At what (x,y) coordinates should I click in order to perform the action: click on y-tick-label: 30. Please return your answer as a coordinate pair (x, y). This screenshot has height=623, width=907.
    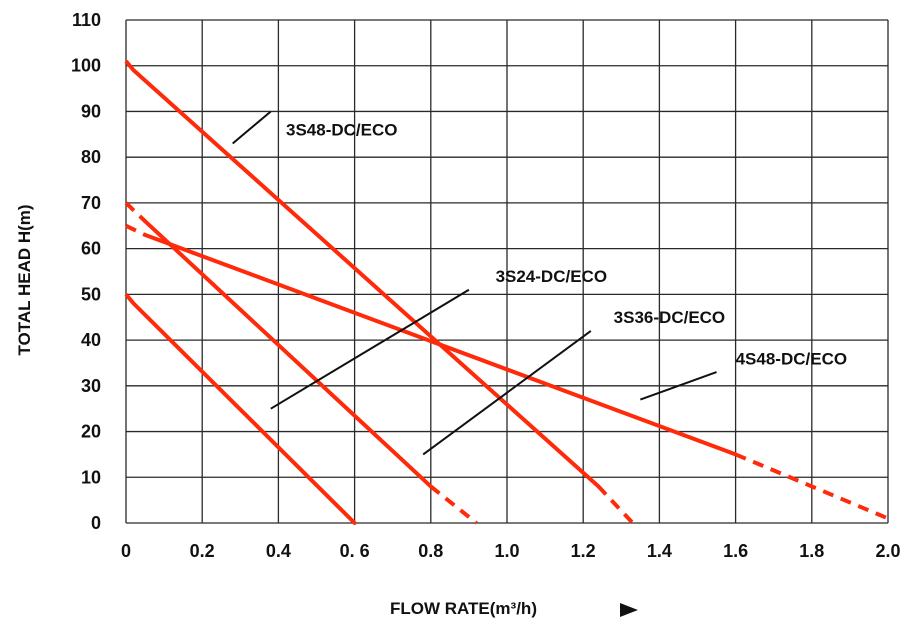
    Looking at the image, I should click on (91, 386).